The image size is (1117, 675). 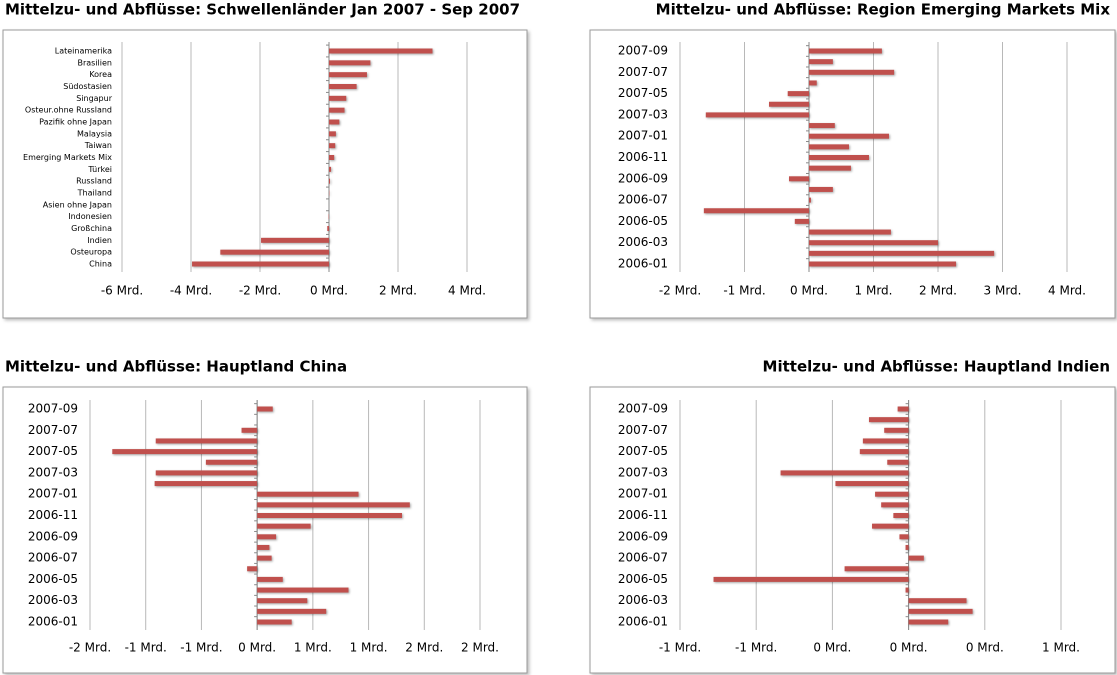 What do you see at coordinates (643, 200) in the screenshot?
I see `y-tick-label: 2006-07` at bounding box center [643, 200].